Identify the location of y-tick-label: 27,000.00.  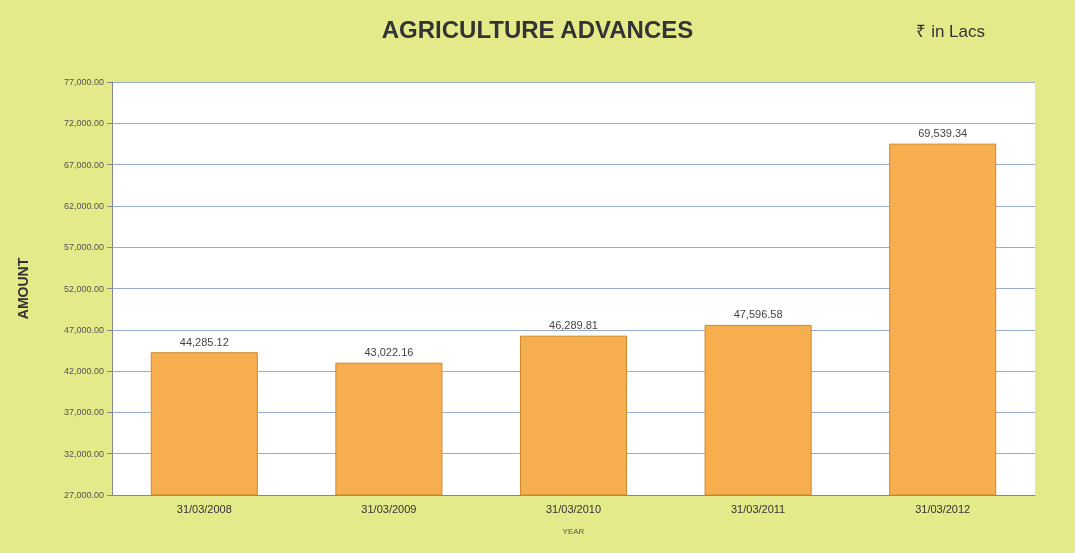
(83, 495).